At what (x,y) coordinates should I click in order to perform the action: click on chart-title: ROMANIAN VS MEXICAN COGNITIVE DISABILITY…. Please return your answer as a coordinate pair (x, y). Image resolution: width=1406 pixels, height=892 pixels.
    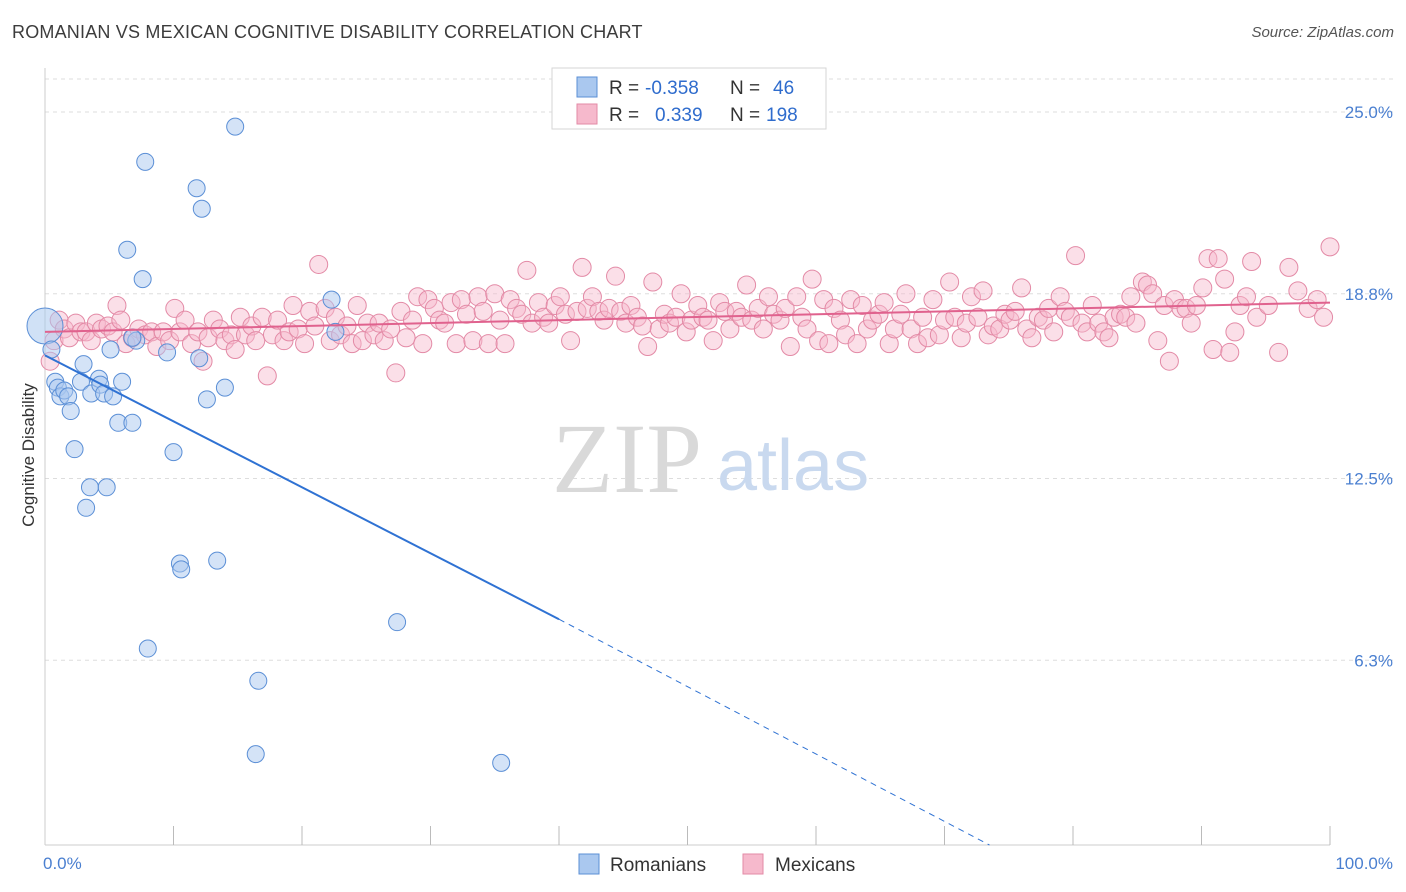
    Looking at the image, I should click on (327, 32).